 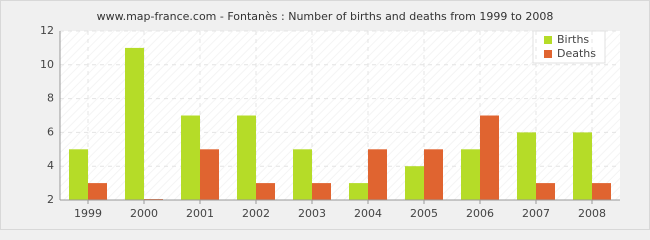 I want to click on y-tick-label: 6, so click(x=50, y=131).